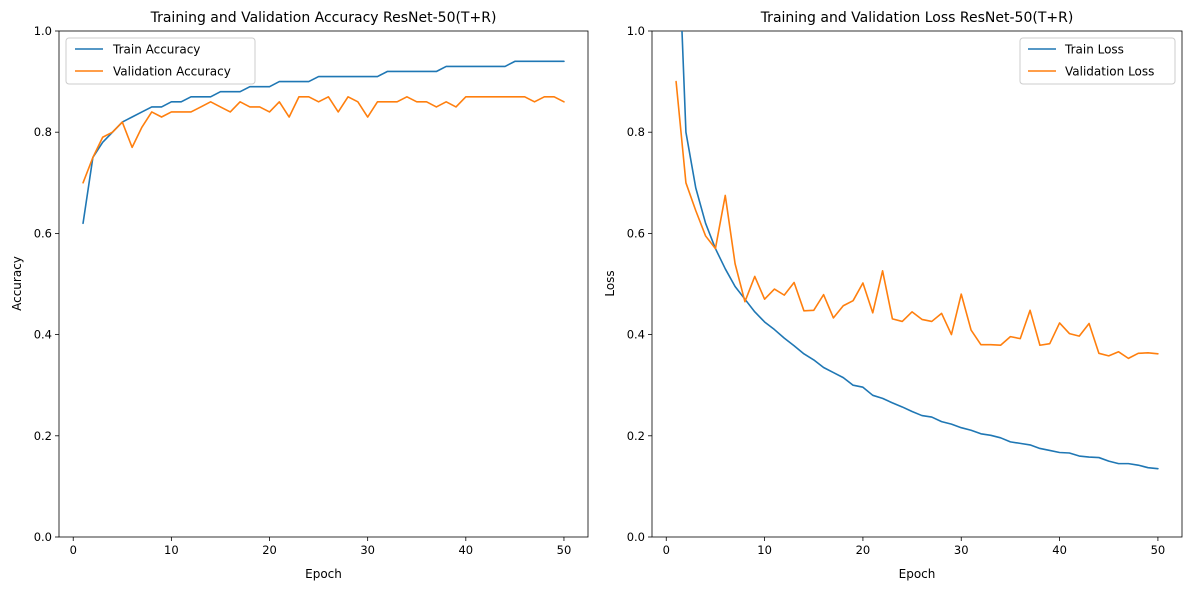  I want to click on loss-chart-ylabel: Loss, so click(610, 283).